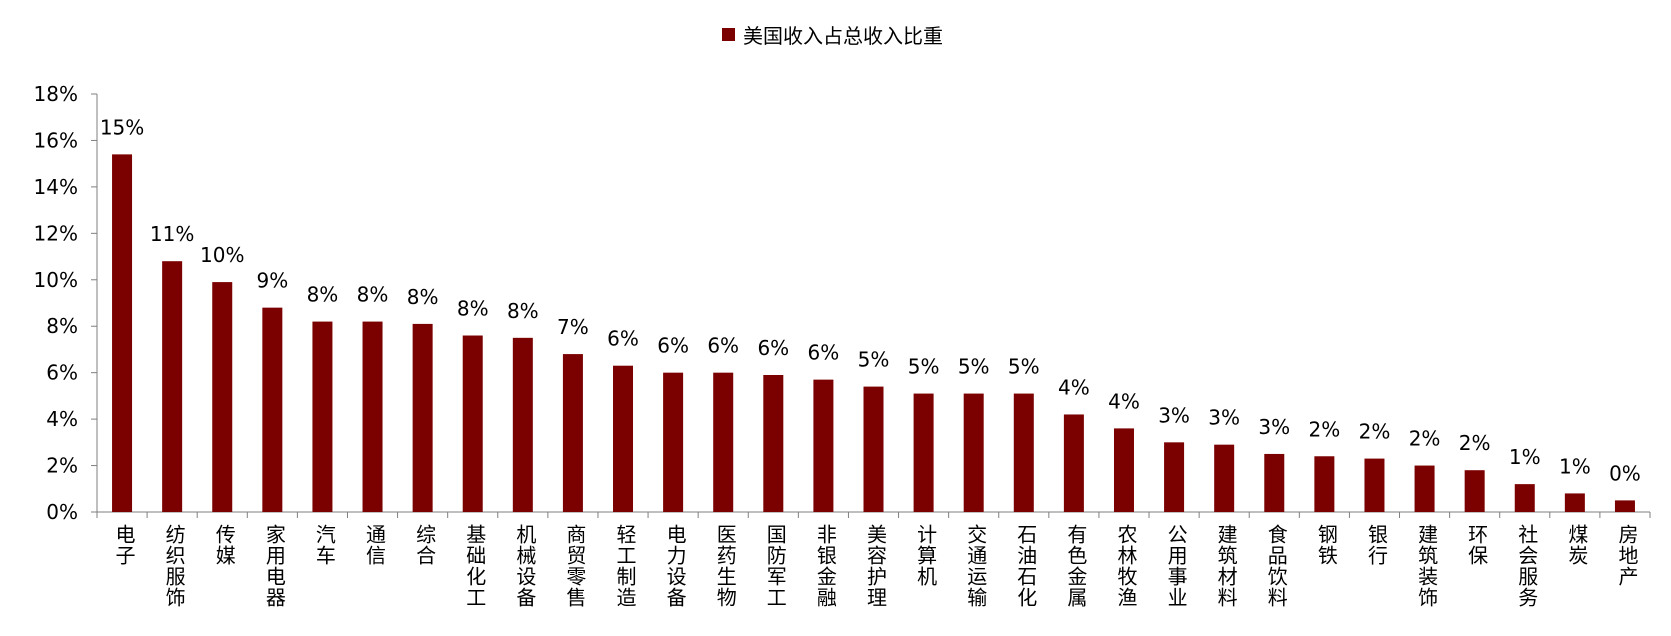 Image resolution: width=1671 pixels, height=636 pixels. What do you see at coordinates (56, 140) in the screenshot?
I see `y-tick-label: 16%` at bounding box center [56, 140].